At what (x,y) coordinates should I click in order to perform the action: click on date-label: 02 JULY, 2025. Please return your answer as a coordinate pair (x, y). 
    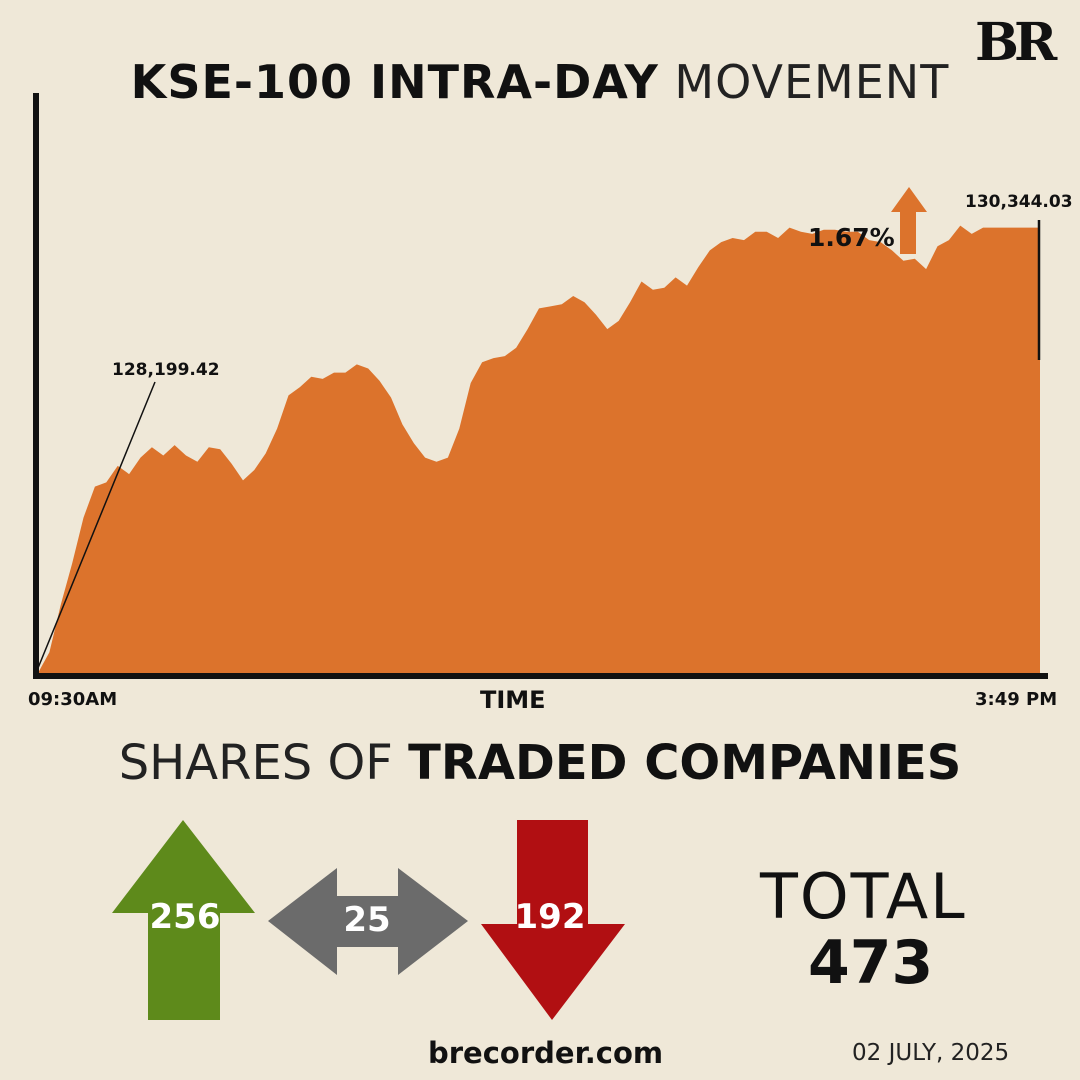
    Looking at the image, I should click on (931, 1053).